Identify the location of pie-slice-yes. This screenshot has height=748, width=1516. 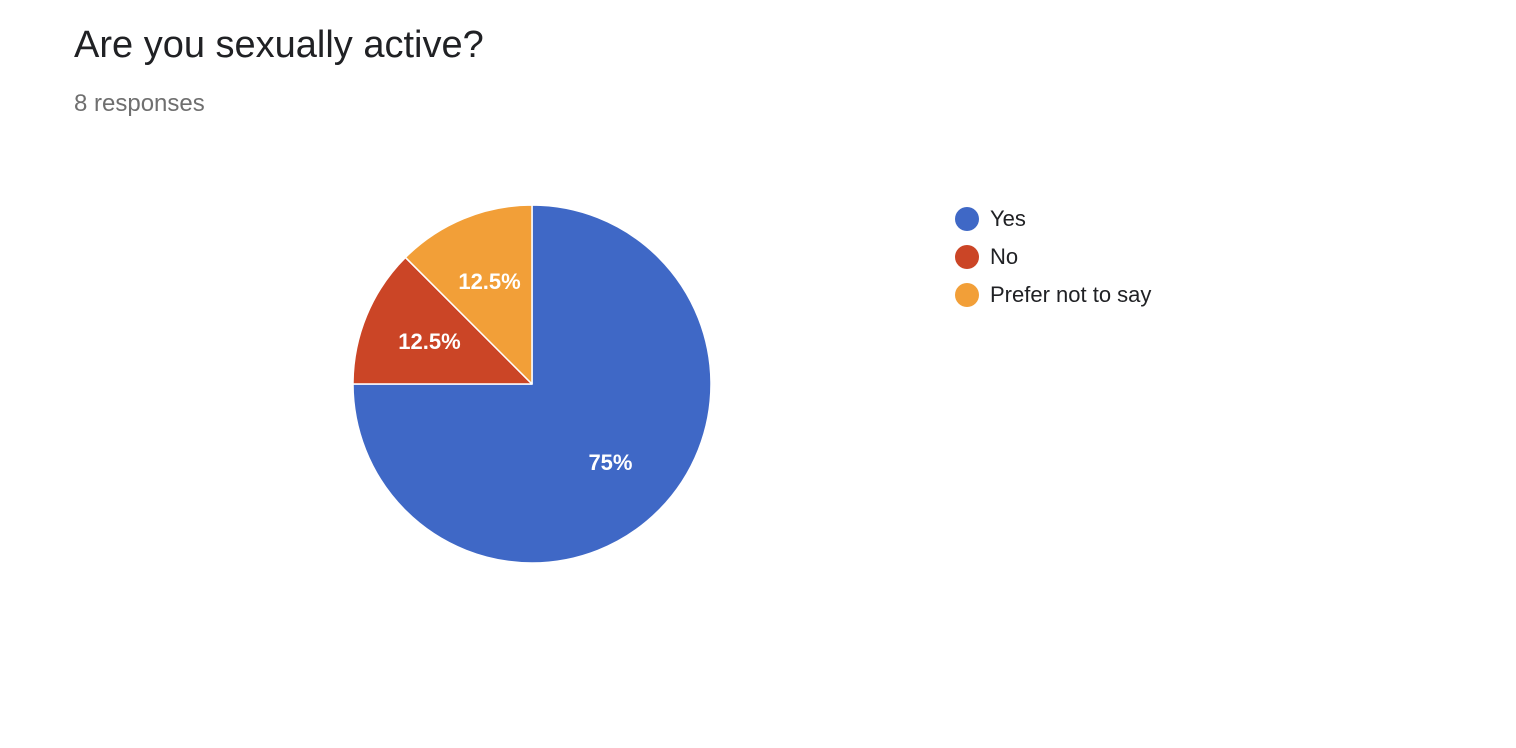
(532, 384).